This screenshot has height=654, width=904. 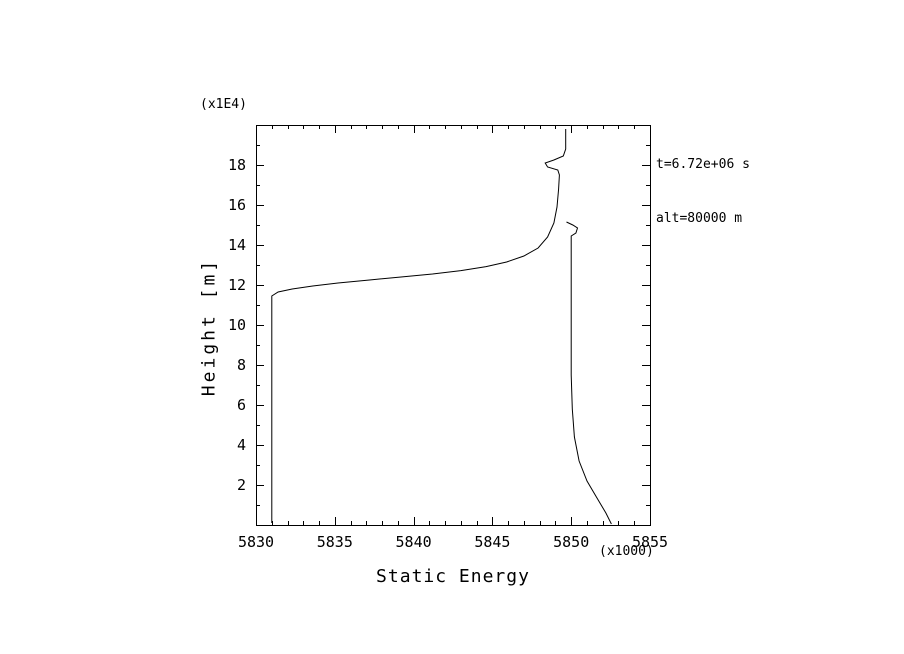 What do you see at coordinates (626, 551) in the screenshot?
I see `x-axis-scale-note: (x1000)` at bounding box center [626, 551].